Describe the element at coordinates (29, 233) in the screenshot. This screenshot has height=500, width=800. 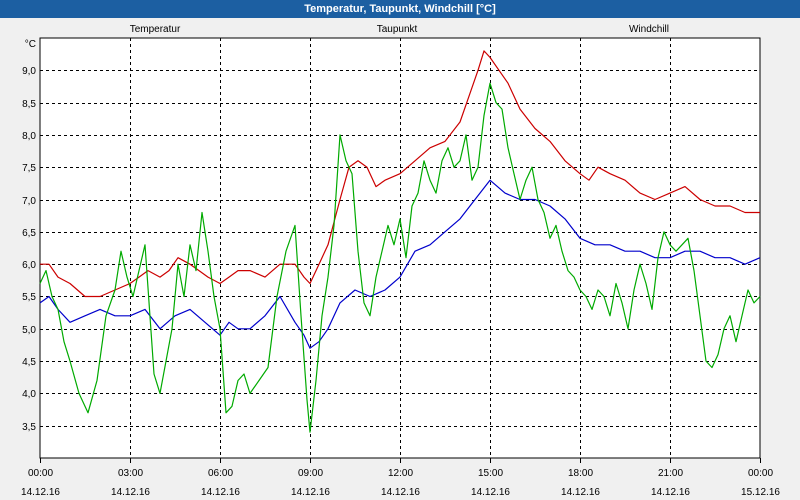
I see `y-tick-label: 6,5` at that location.